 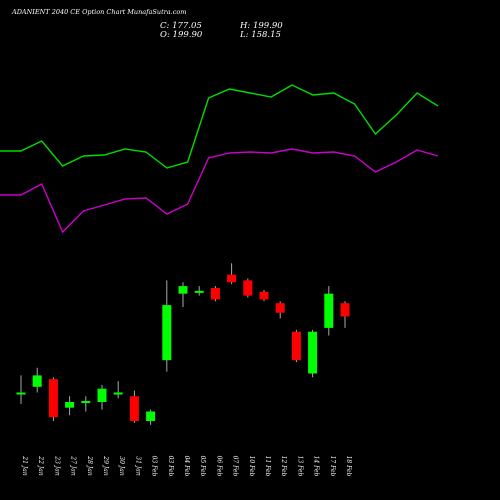 I want to click on open-value: O: 199.90, so click(x=181, y=35).